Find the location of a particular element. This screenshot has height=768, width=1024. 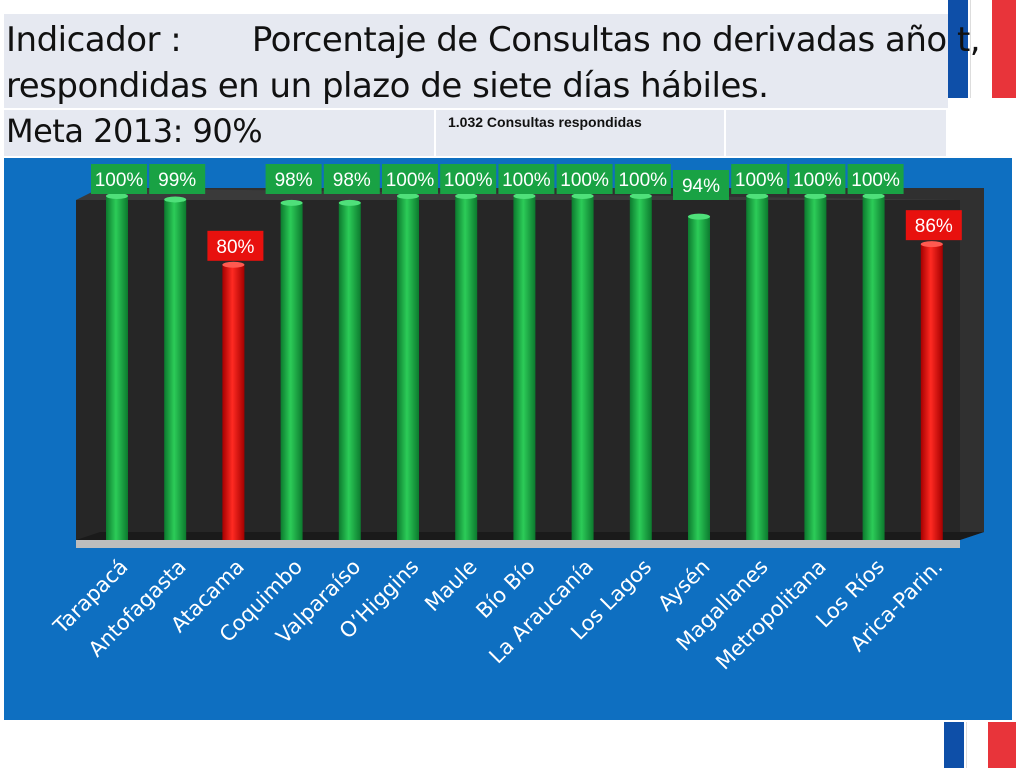

goal-text: Meta 2013: 90% is located at coordinates (134, 131).